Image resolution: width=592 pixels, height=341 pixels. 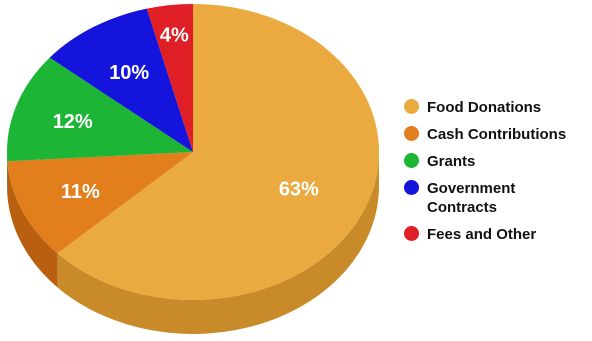 I want to click on legend-label: Government Contracts, so click(x=471, y=198).